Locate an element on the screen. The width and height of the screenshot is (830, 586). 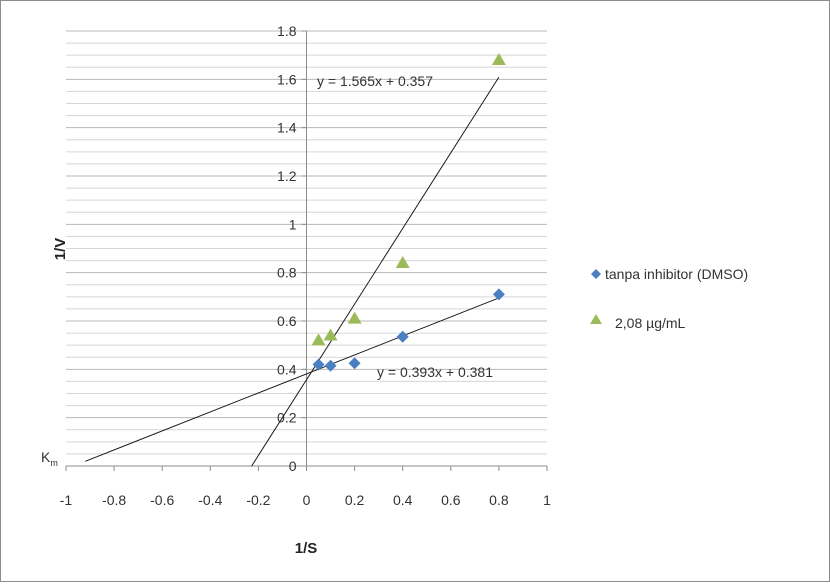
y-tick-label: 0.4 is located at coordinates (287, 369).